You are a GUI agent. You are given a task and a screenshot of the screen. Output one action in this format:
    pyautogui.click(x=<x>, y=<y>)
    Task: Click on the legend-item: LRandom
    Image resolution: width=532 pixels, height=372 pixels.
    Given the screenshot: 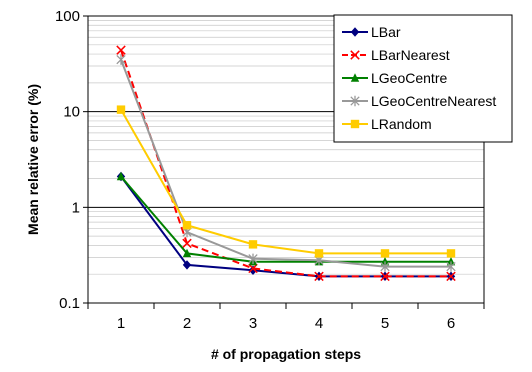 What is the action you would take?
    pyautogui.click(x=387, y=124)
    